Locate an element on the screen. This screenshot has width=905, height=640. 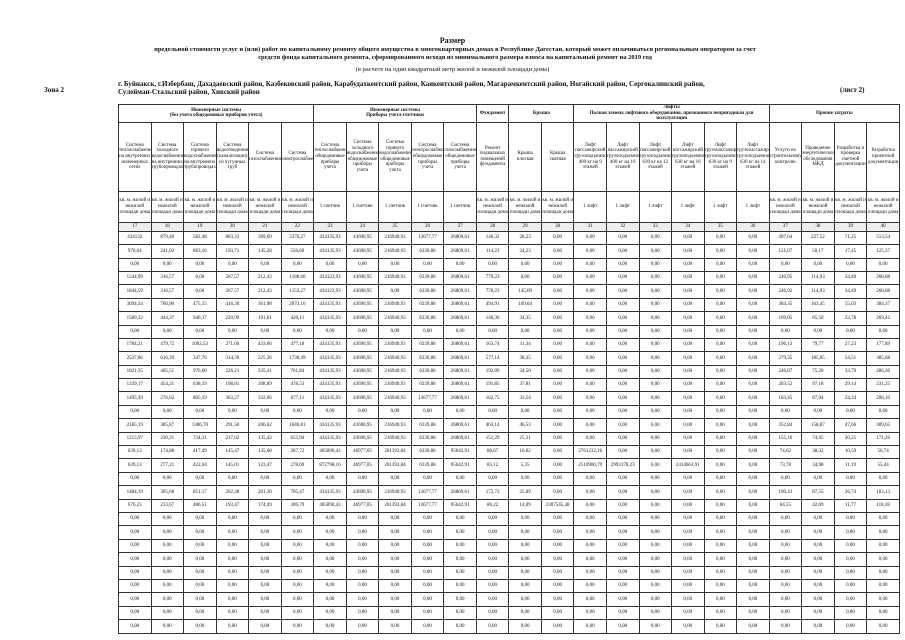
table-cell: 34,35 is located at coordinates (525, 318).